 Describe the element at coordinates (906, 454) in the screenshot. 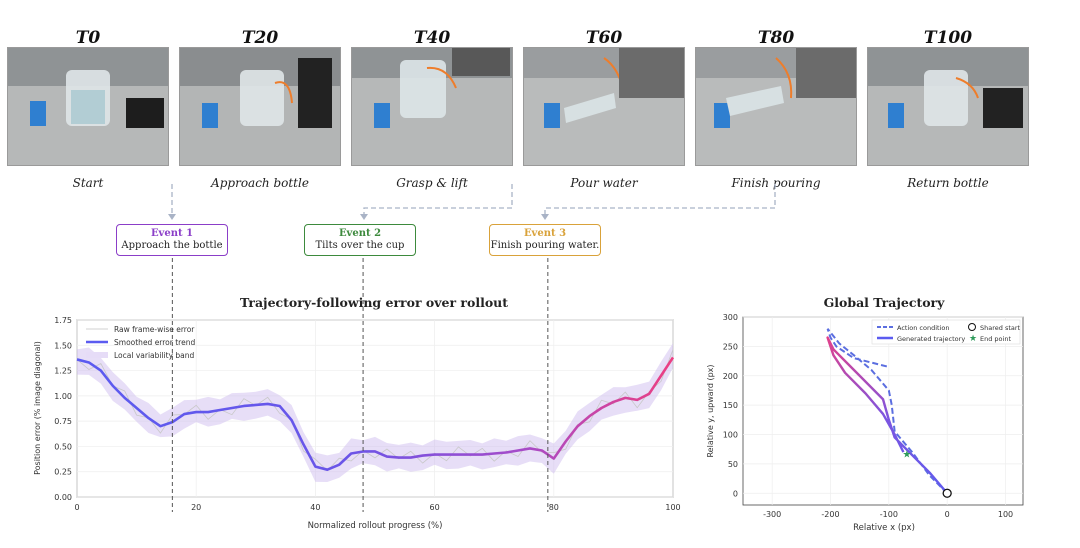

I see `end-point-marker: ★` at that location.